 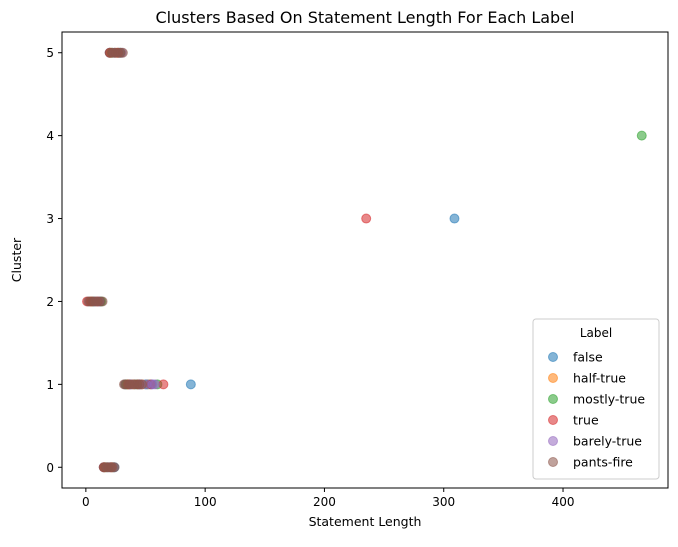 I want to click on x-tick-label: 0, so click(x=86, y=502).